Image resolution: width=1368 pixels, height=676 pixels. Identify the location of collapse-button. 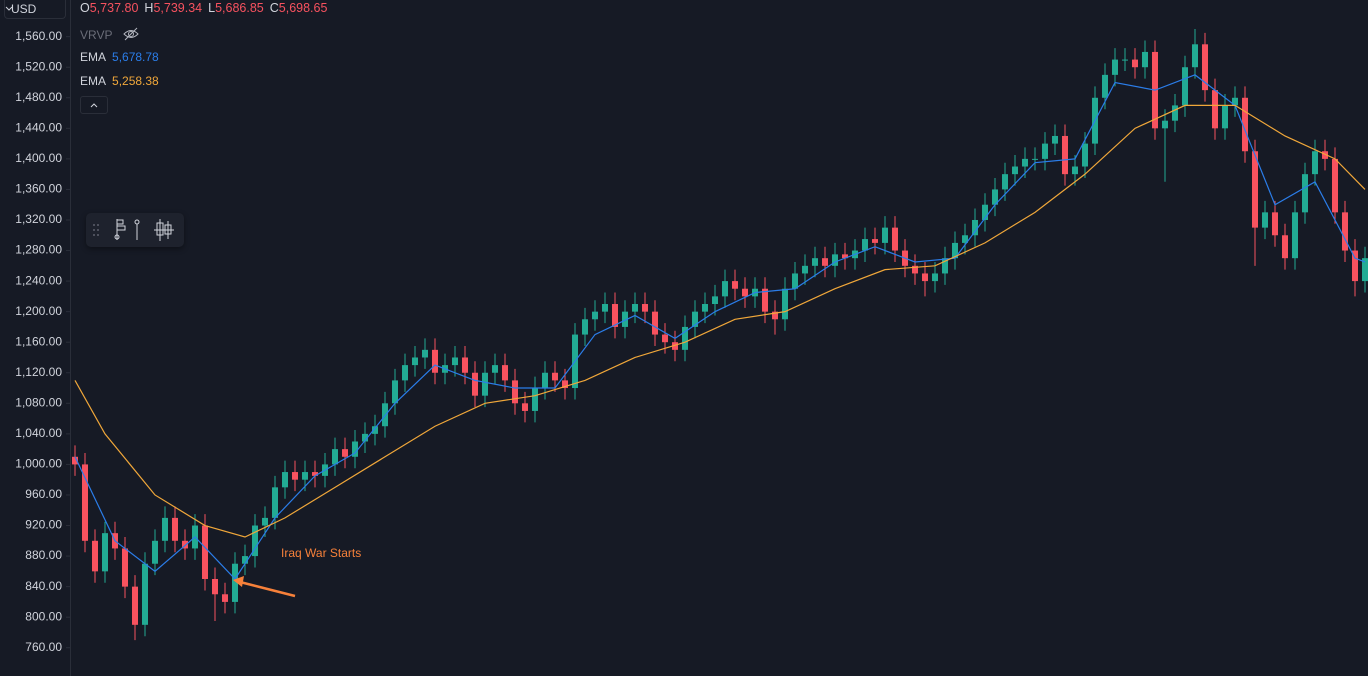
(94, 105).